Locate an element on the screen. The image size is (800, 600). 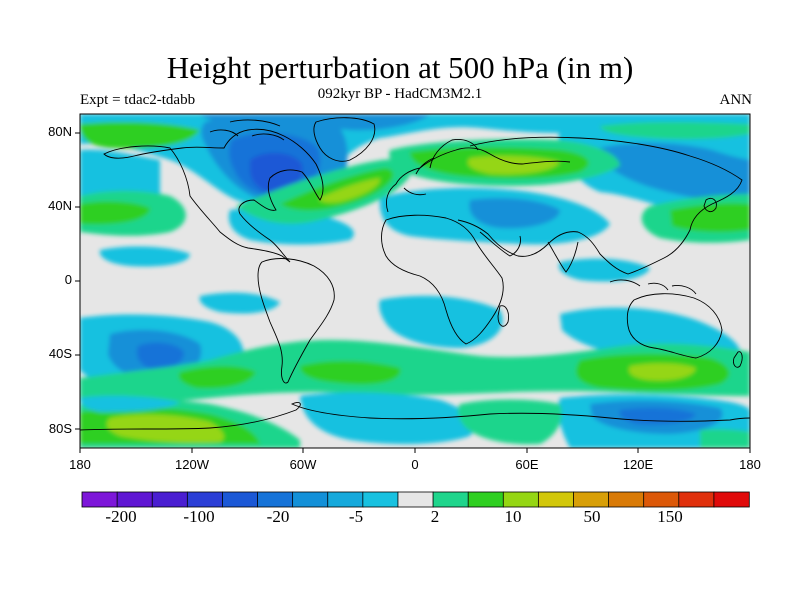
map-subtitle: 092kyr BP - HadCM3M2.1 is located at coordinates (400, 94).